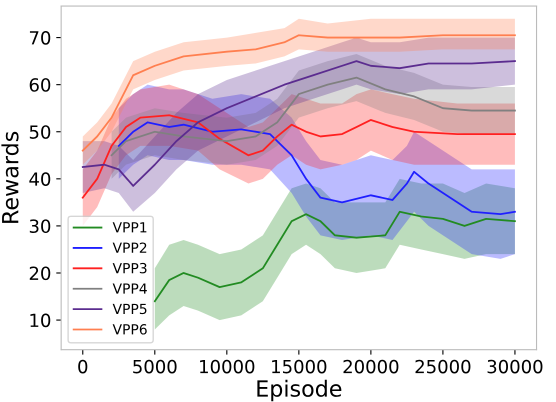 Image resolution: width=556 pixels, height=402 pixels. Describe the element at coordinates (39, 179) in the screenshot. I see `y-tick-label: 40` at that location.